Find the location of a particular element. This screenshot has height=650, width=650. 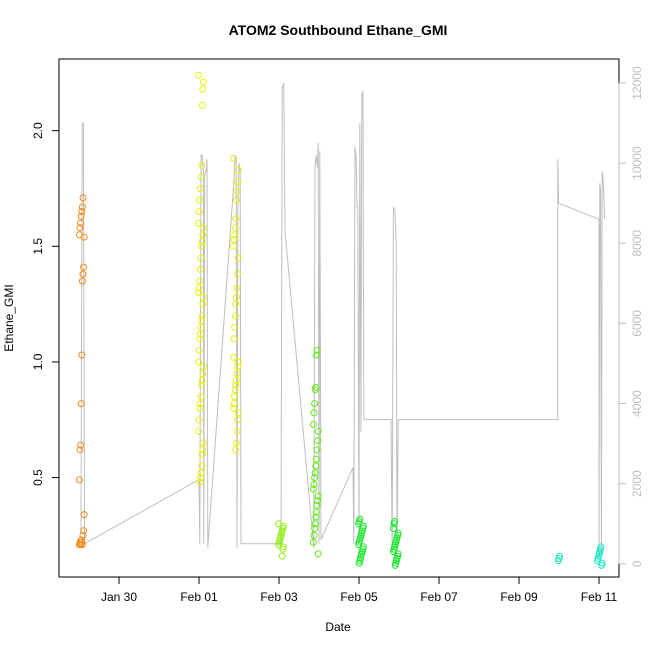

x-tick-label: Feb 09 is located at coordinates (519, 597).